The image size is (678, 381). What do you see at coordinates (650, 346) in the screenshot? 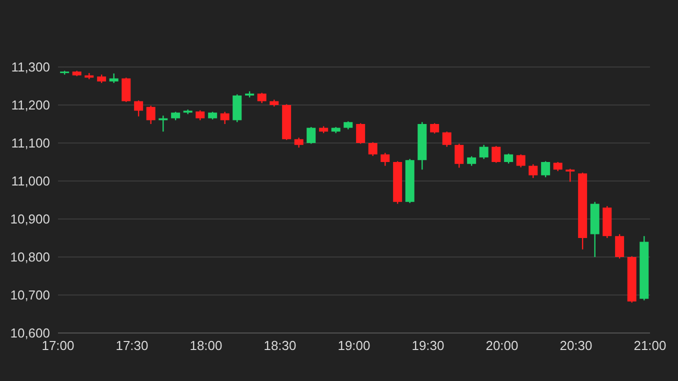
I see `x-tick-label: 21:00` at bounding box center [650, 346].